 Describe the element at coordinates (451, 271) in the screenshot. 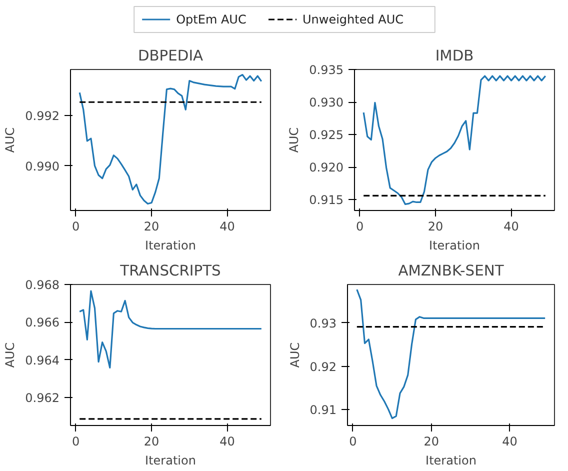

I see `chart-title: AMZNBK-SENT` at that location.